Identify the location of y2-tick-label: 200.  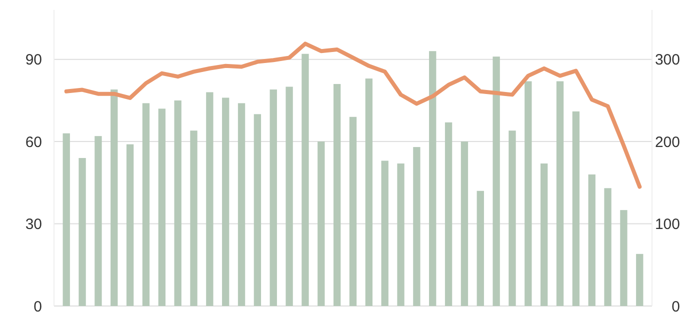
(667, 142).